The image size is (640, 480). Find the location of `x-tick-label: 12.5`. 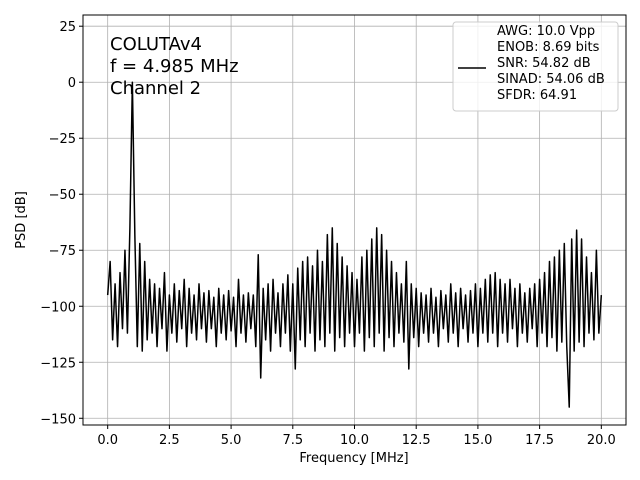

x-tick-label: 12.5 is located at coordinates (416, 440).